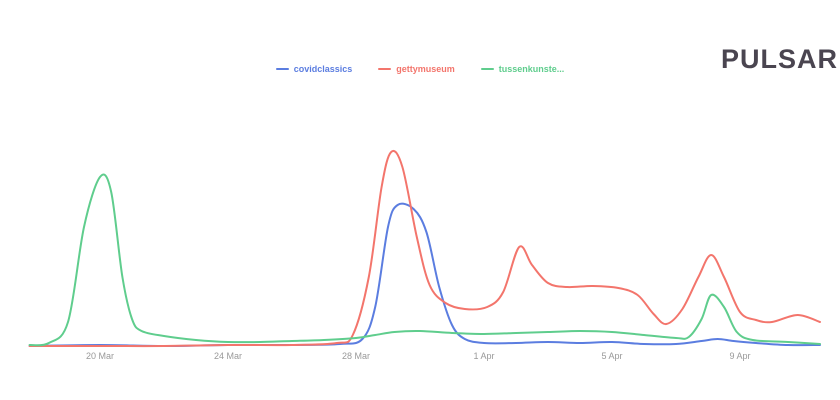 This screenshot has width=840, height=400. What do you see at coordinates (612, 356) in the screenshot?
I see `x-tick-5-apr: 5 Apr` at bounding box center [612, 356].